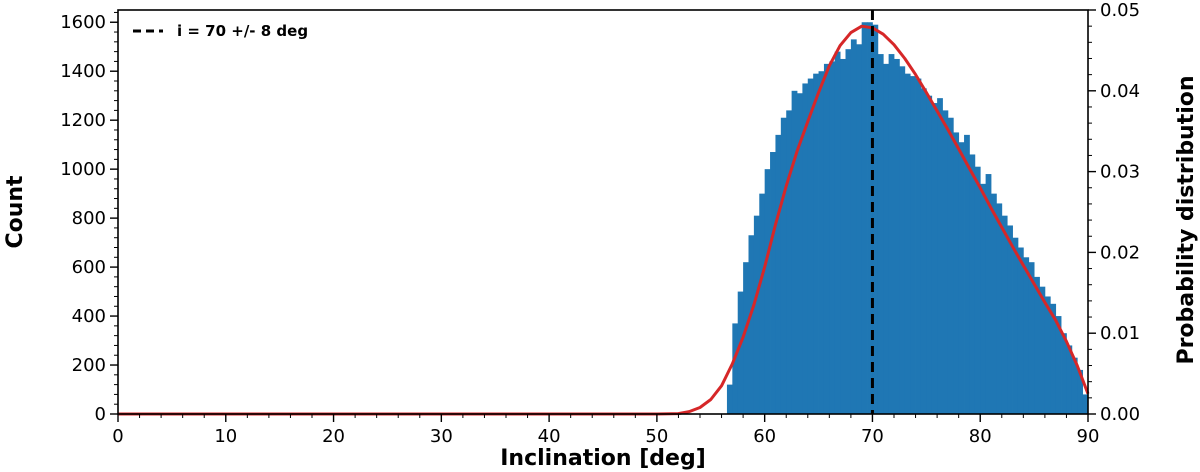 Image resolution: width=1200 pixels, height=472 pixels. What do you see at coordinates (83, 22) in the screenshot?
I see `y-tick-label: 1600` at bounding box center [83, 22].